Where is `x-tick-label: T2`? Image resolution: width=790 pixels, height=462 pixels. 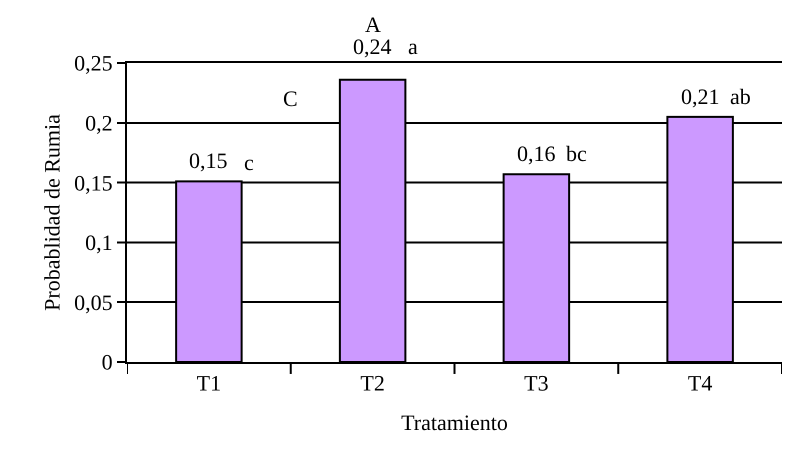
x-tick-label: T2 is located at coordinates (372, 383).